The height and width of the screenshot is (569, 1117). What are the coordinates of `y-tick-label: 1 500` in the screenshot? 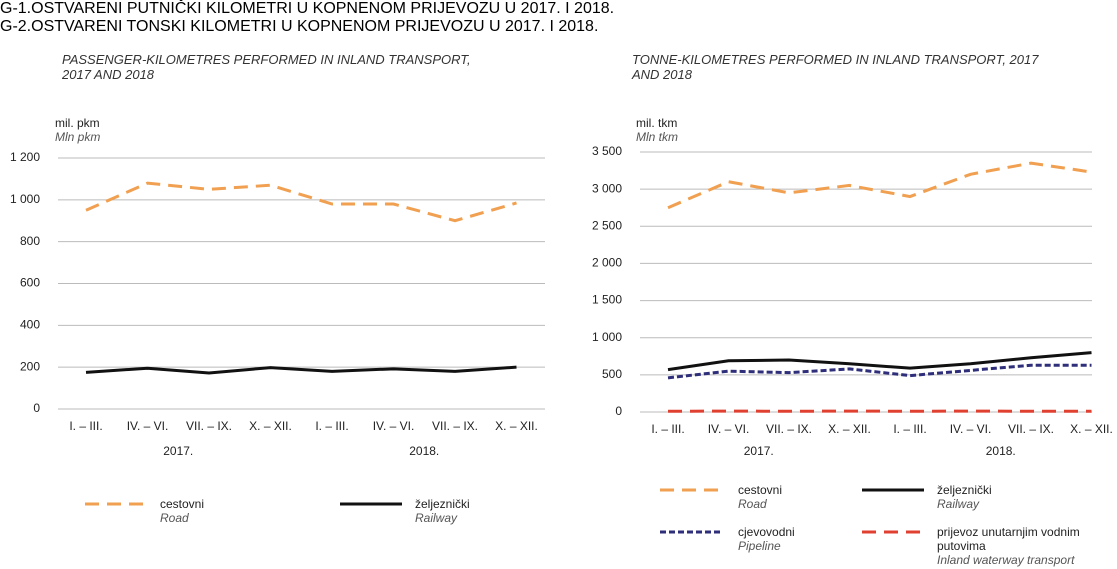 It's located at (607, 300).